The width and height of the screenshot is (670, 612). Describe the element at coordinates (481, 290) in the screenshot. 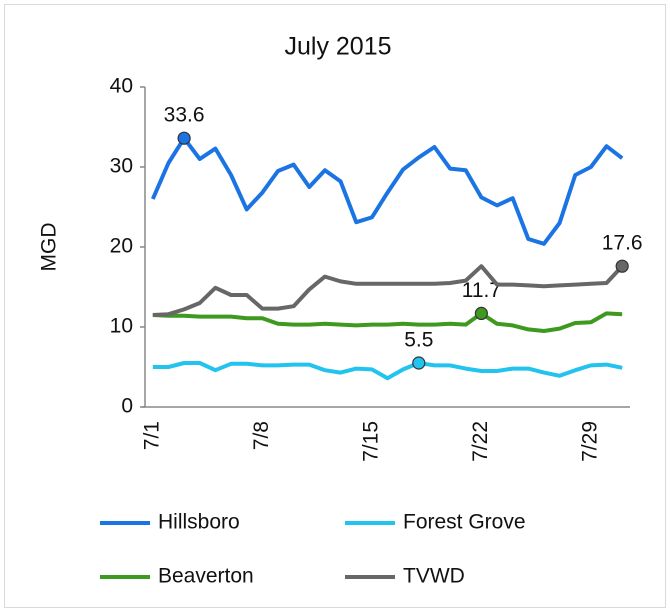

I see `data-label: 11.7` at that location.